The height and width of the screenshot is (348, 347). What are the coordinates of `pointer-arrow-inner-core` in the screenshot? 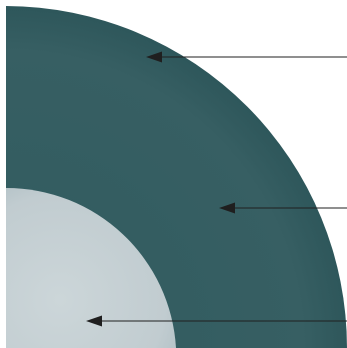 It's located at (216, 321).